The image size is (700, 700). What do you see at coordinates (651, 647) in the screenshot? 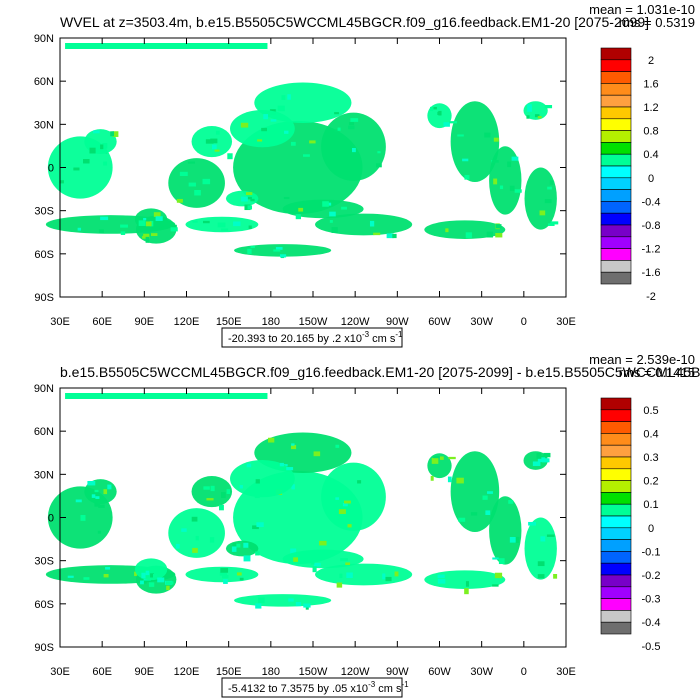
I see `colorbar-label: -0.5` at bounding box center [651, 647].